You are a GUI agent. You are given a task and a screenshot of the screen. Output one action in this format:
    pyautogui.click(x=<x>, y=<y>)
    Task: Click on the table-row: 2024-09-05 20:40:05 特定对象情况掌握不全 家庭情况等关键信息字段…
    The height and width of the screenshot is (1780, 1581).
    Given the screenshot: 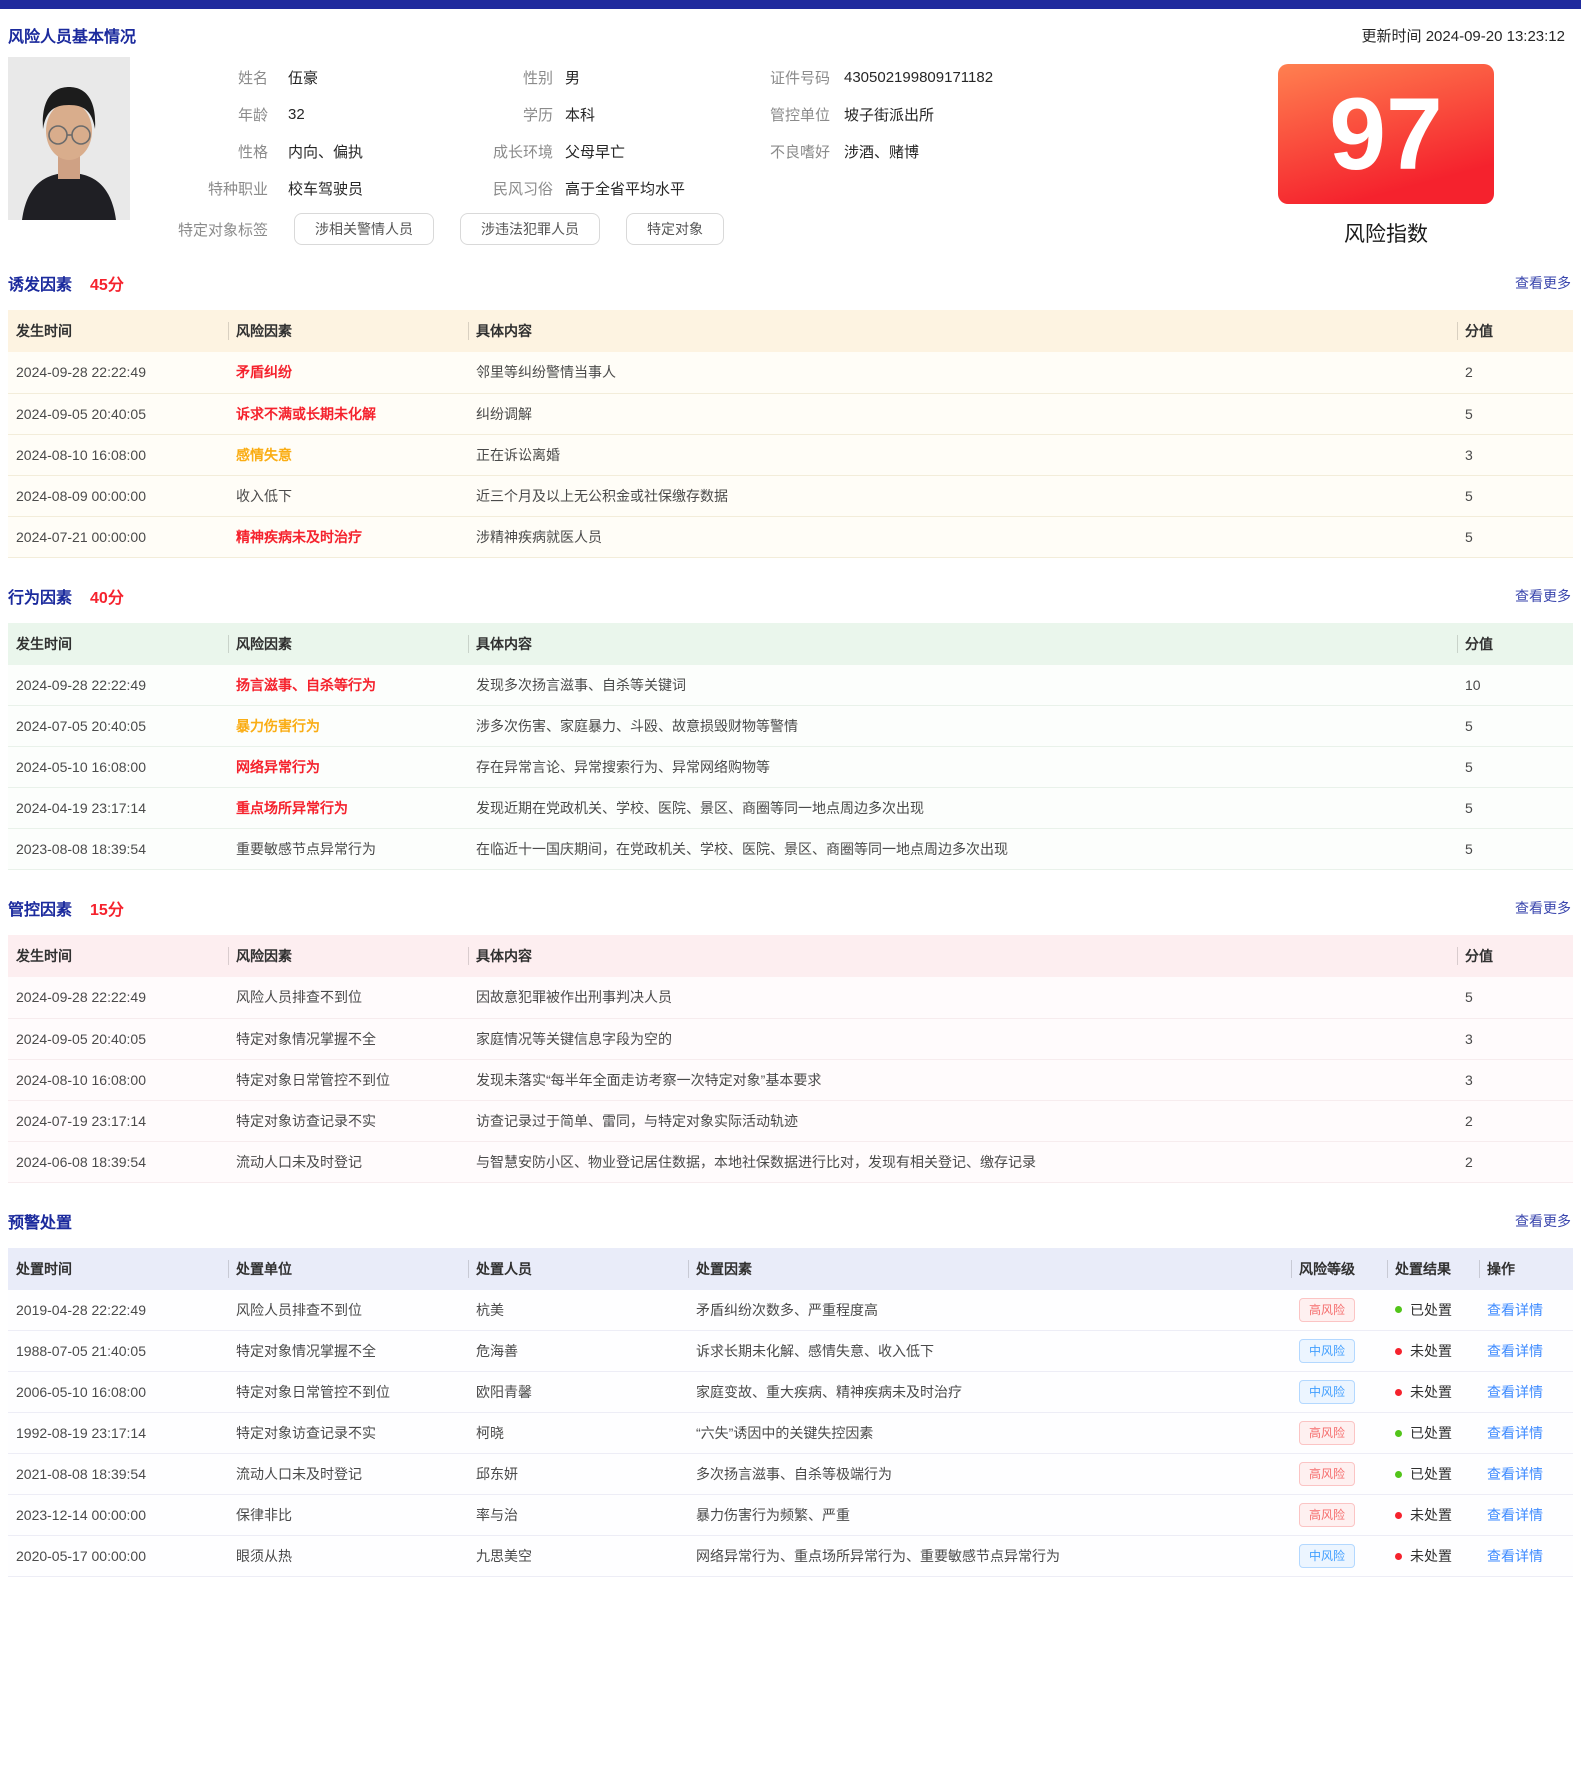 What is the action you would take?
    pyautogui.click(x=790, y=1038)
    